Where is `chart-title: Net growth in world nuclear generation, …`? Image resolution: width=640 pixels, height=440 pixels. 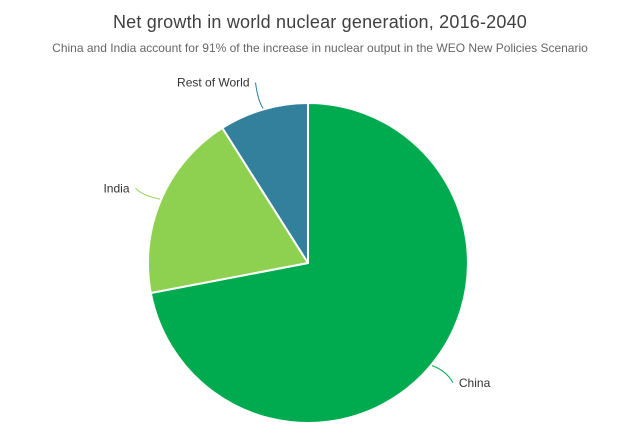 chart-title: Net growth in world nuclear generation, … is located at coordinates (320, 22).